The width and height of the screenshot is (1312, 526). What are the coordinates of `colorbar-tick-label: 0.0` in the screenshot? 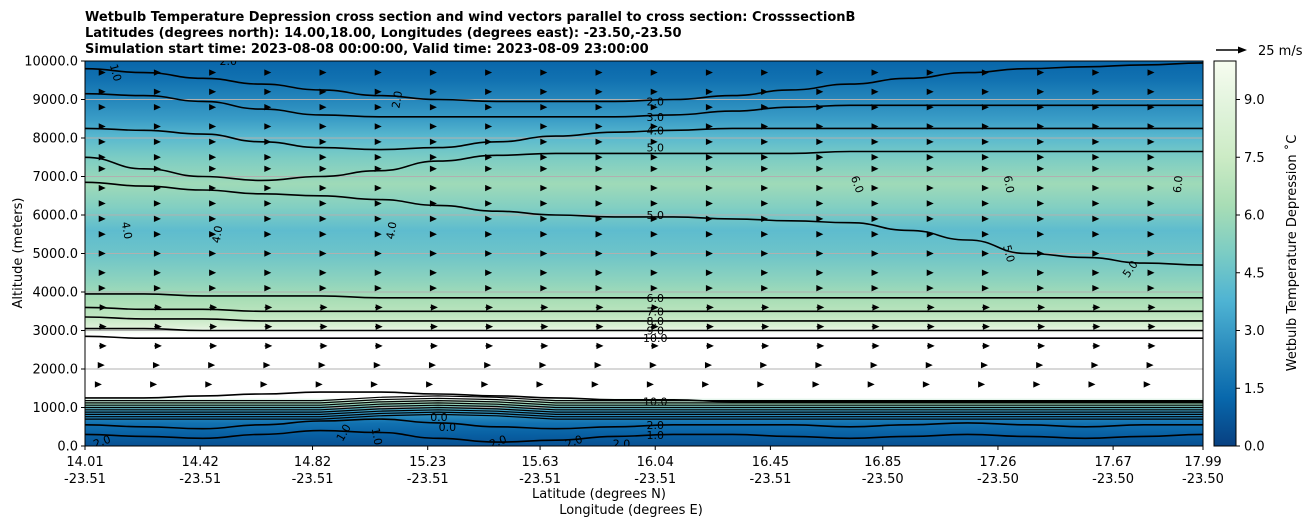 It's located at (1254, 447).